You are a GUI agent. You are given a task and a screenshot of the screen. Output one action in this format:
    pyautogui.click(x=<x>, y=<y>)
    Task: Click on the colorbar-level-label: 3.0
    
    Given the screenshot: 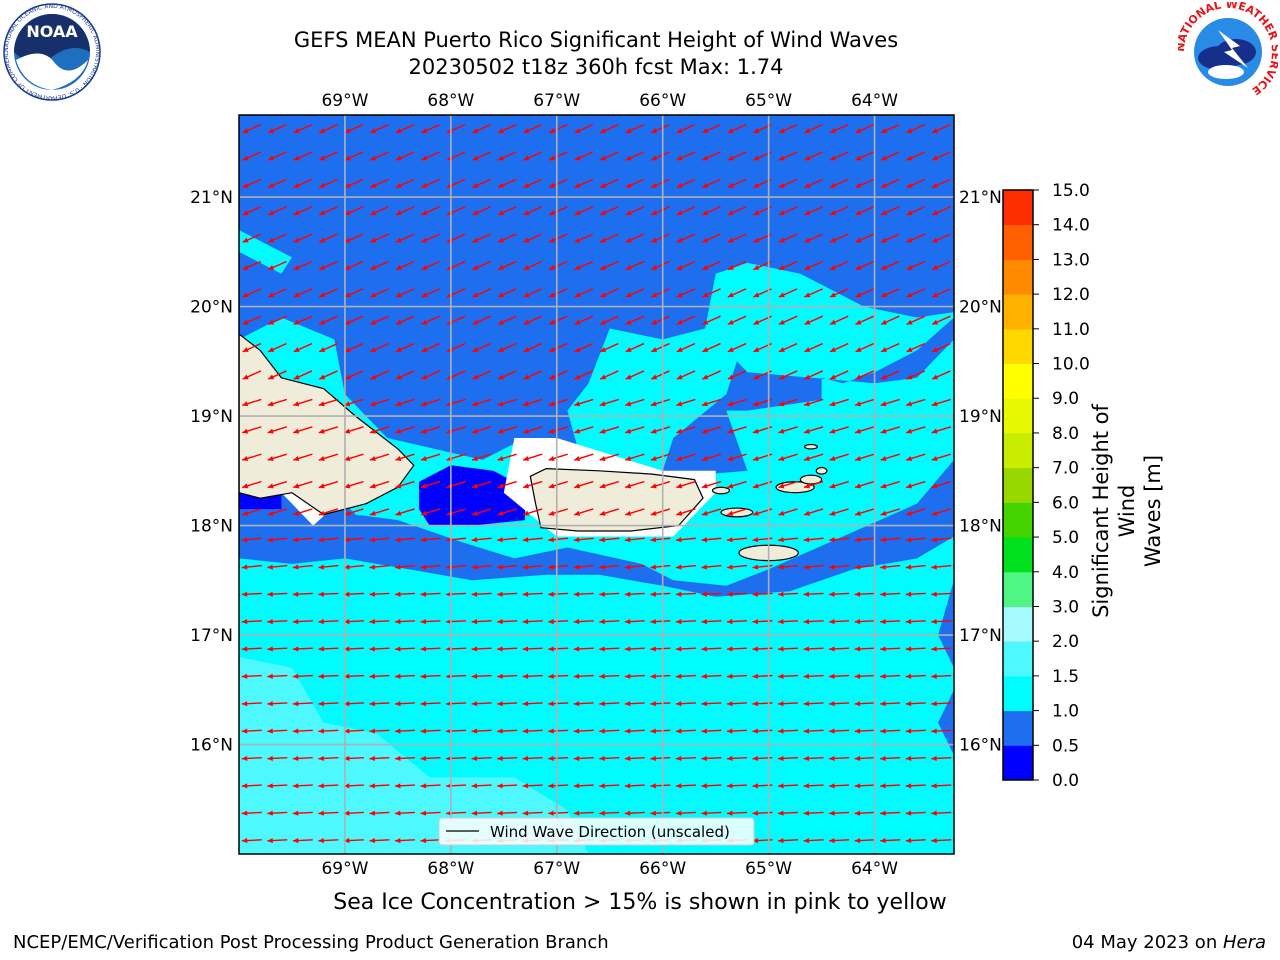 What is the action you would take?
    pyautogui.click(x=1065, y=607)
    